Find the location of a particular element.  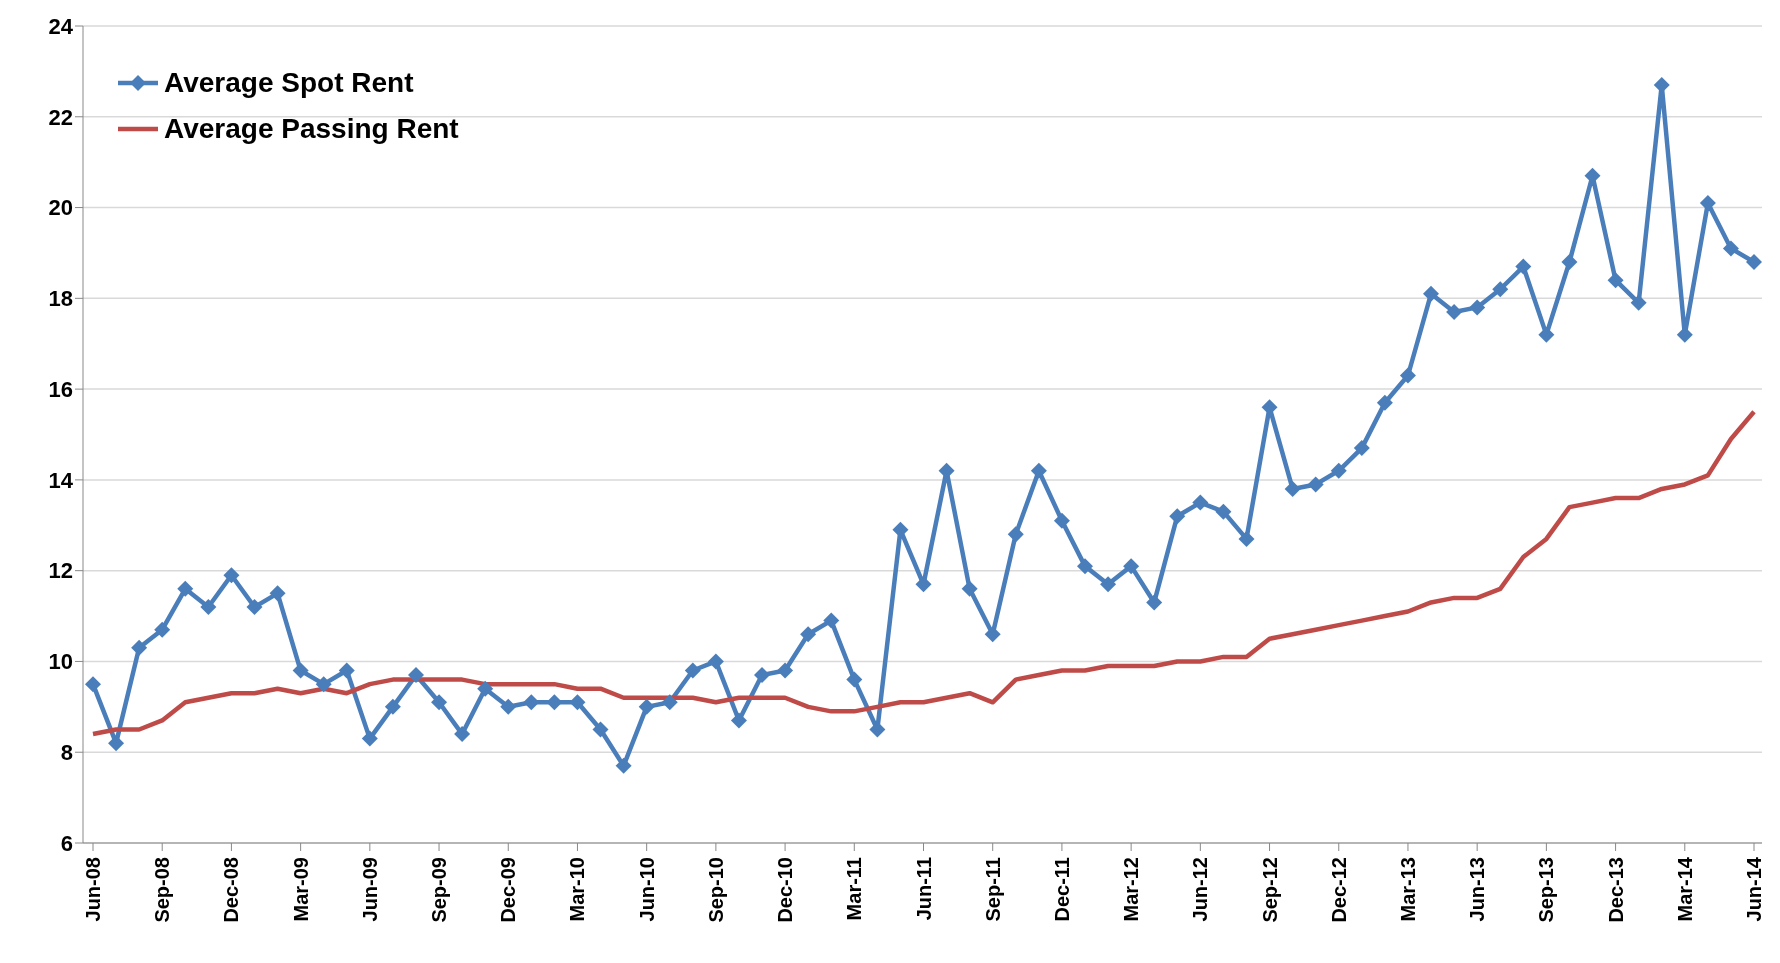

x-tick-label: Dec-09 is located at coordinates (508, 890).